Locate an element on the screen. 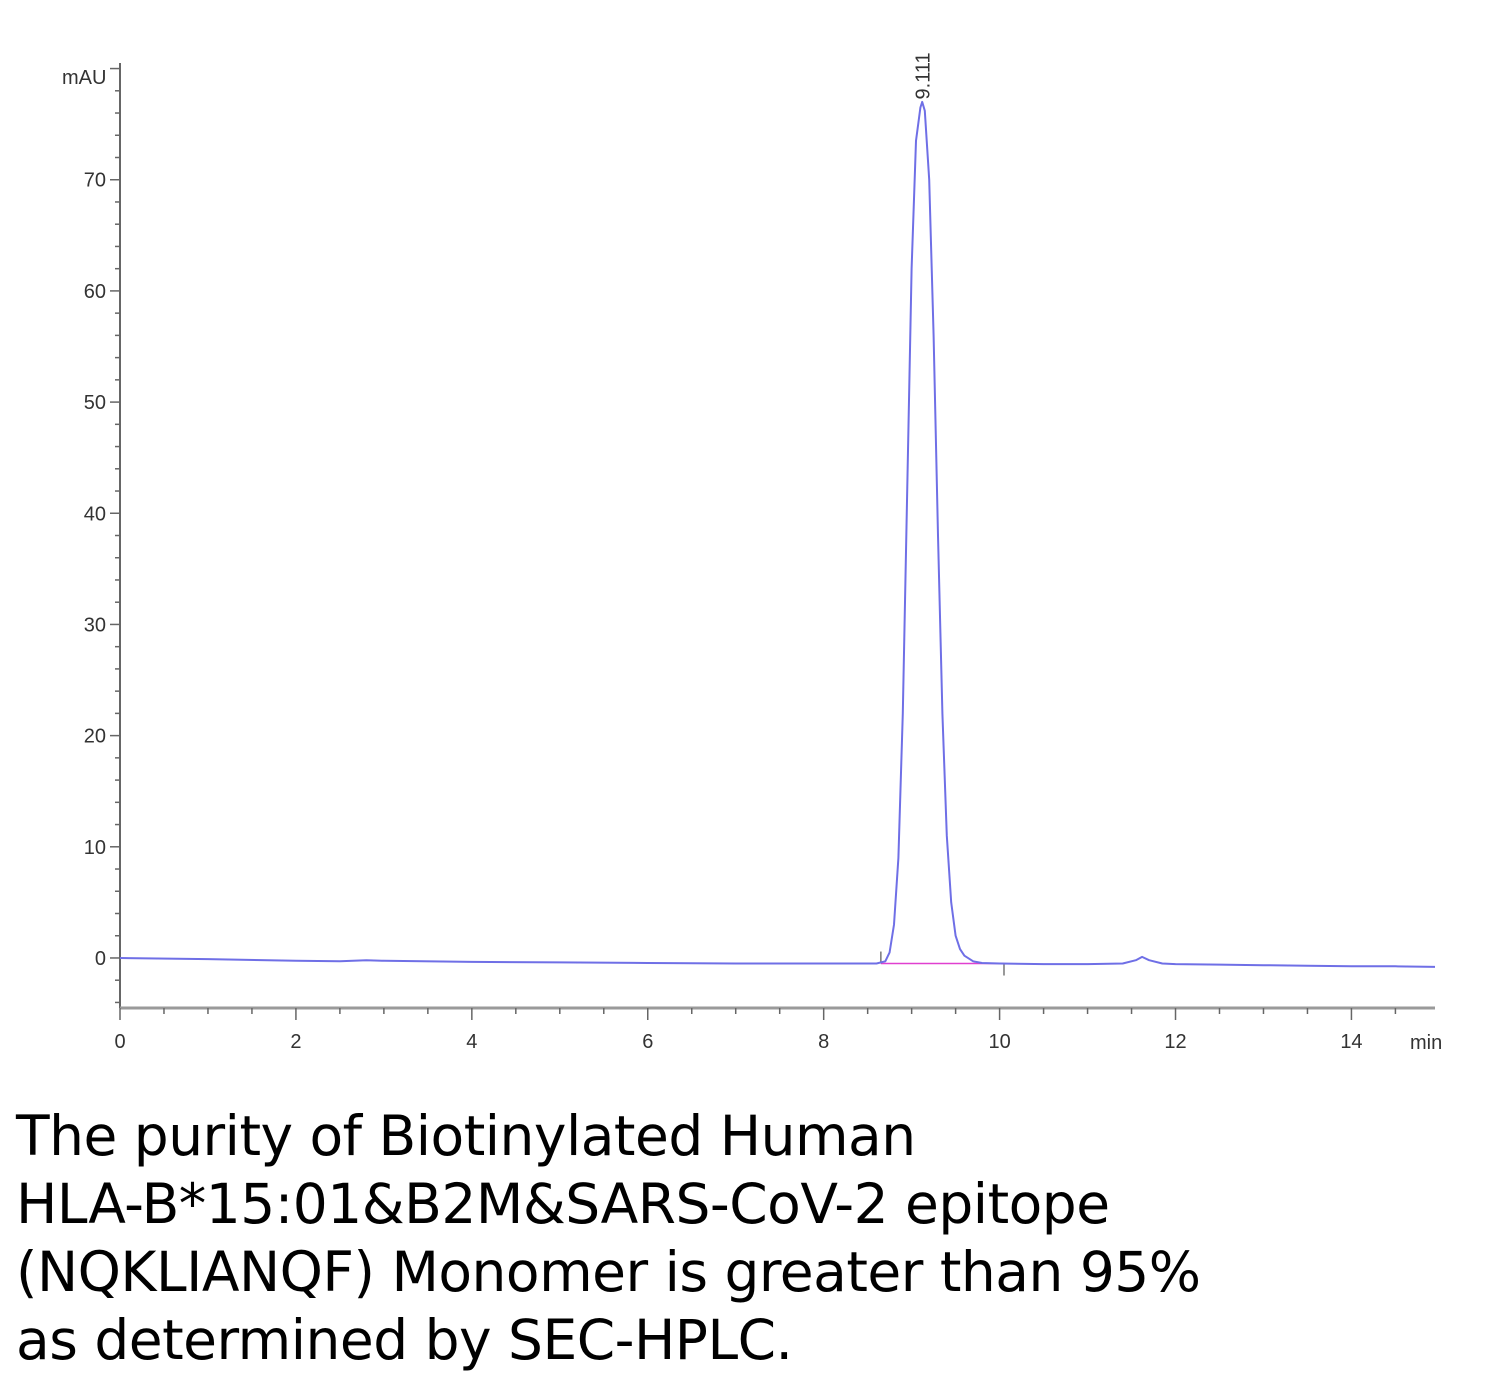  y-tick-label: 20 is located at coordinates (95, 737).